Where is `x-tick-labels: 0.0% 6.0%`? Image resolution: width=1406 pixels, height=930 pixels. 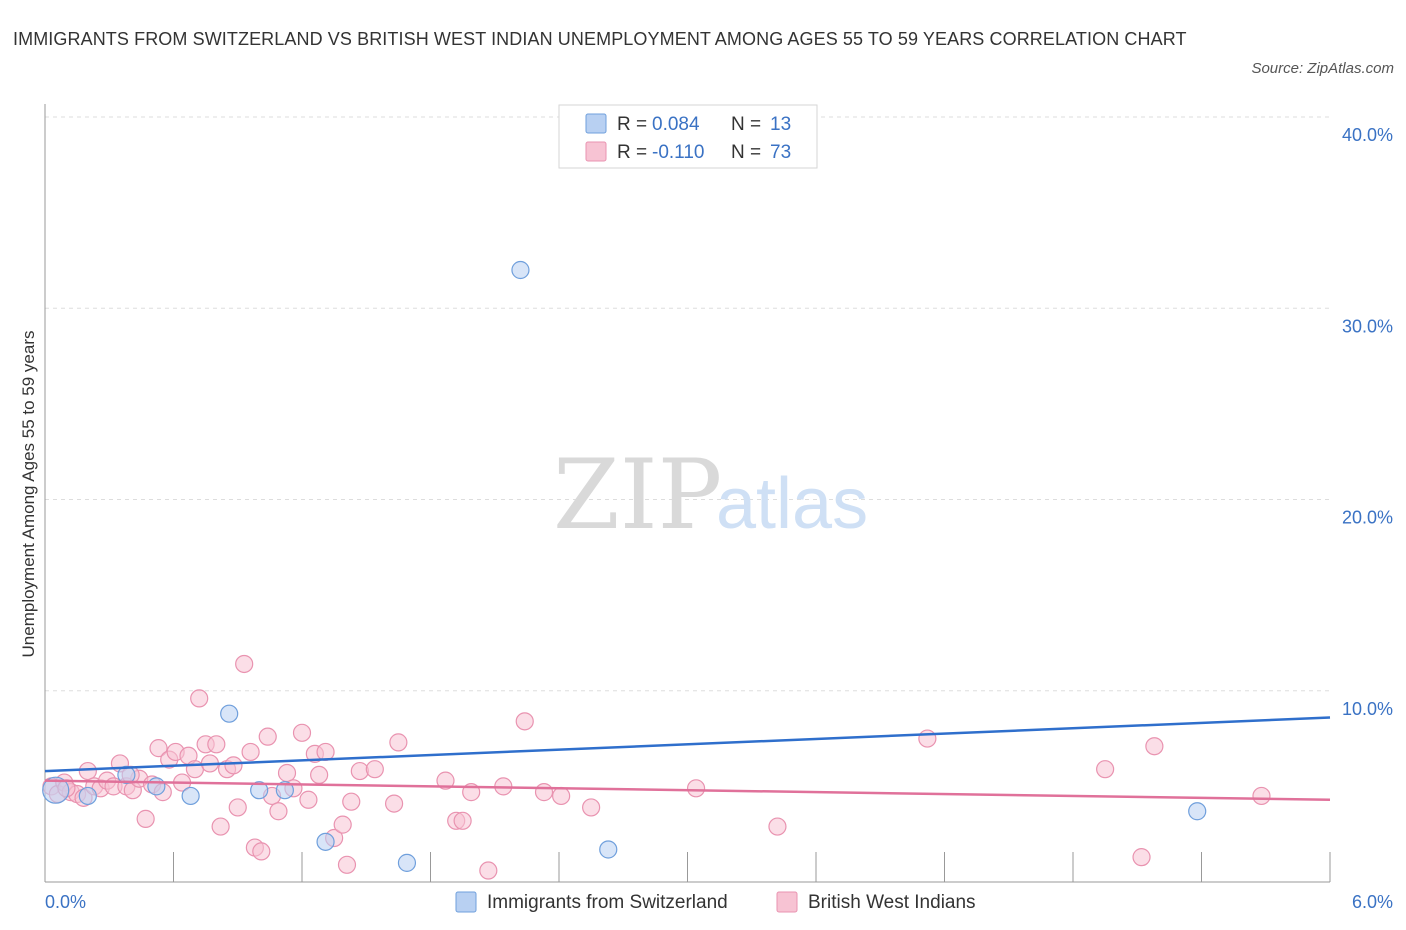 x-tick-labels: 0.0% 6.0% is located at coordinates (719, 902).